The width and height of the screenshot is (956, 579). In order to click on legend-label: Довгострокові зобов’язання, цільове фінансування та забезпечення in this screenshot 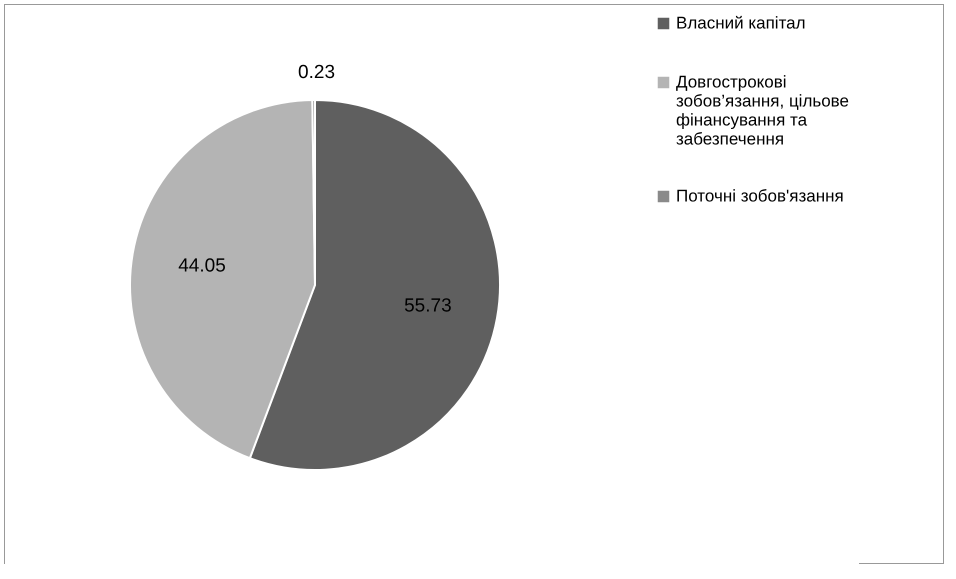, I will do `click(762, 110)`.